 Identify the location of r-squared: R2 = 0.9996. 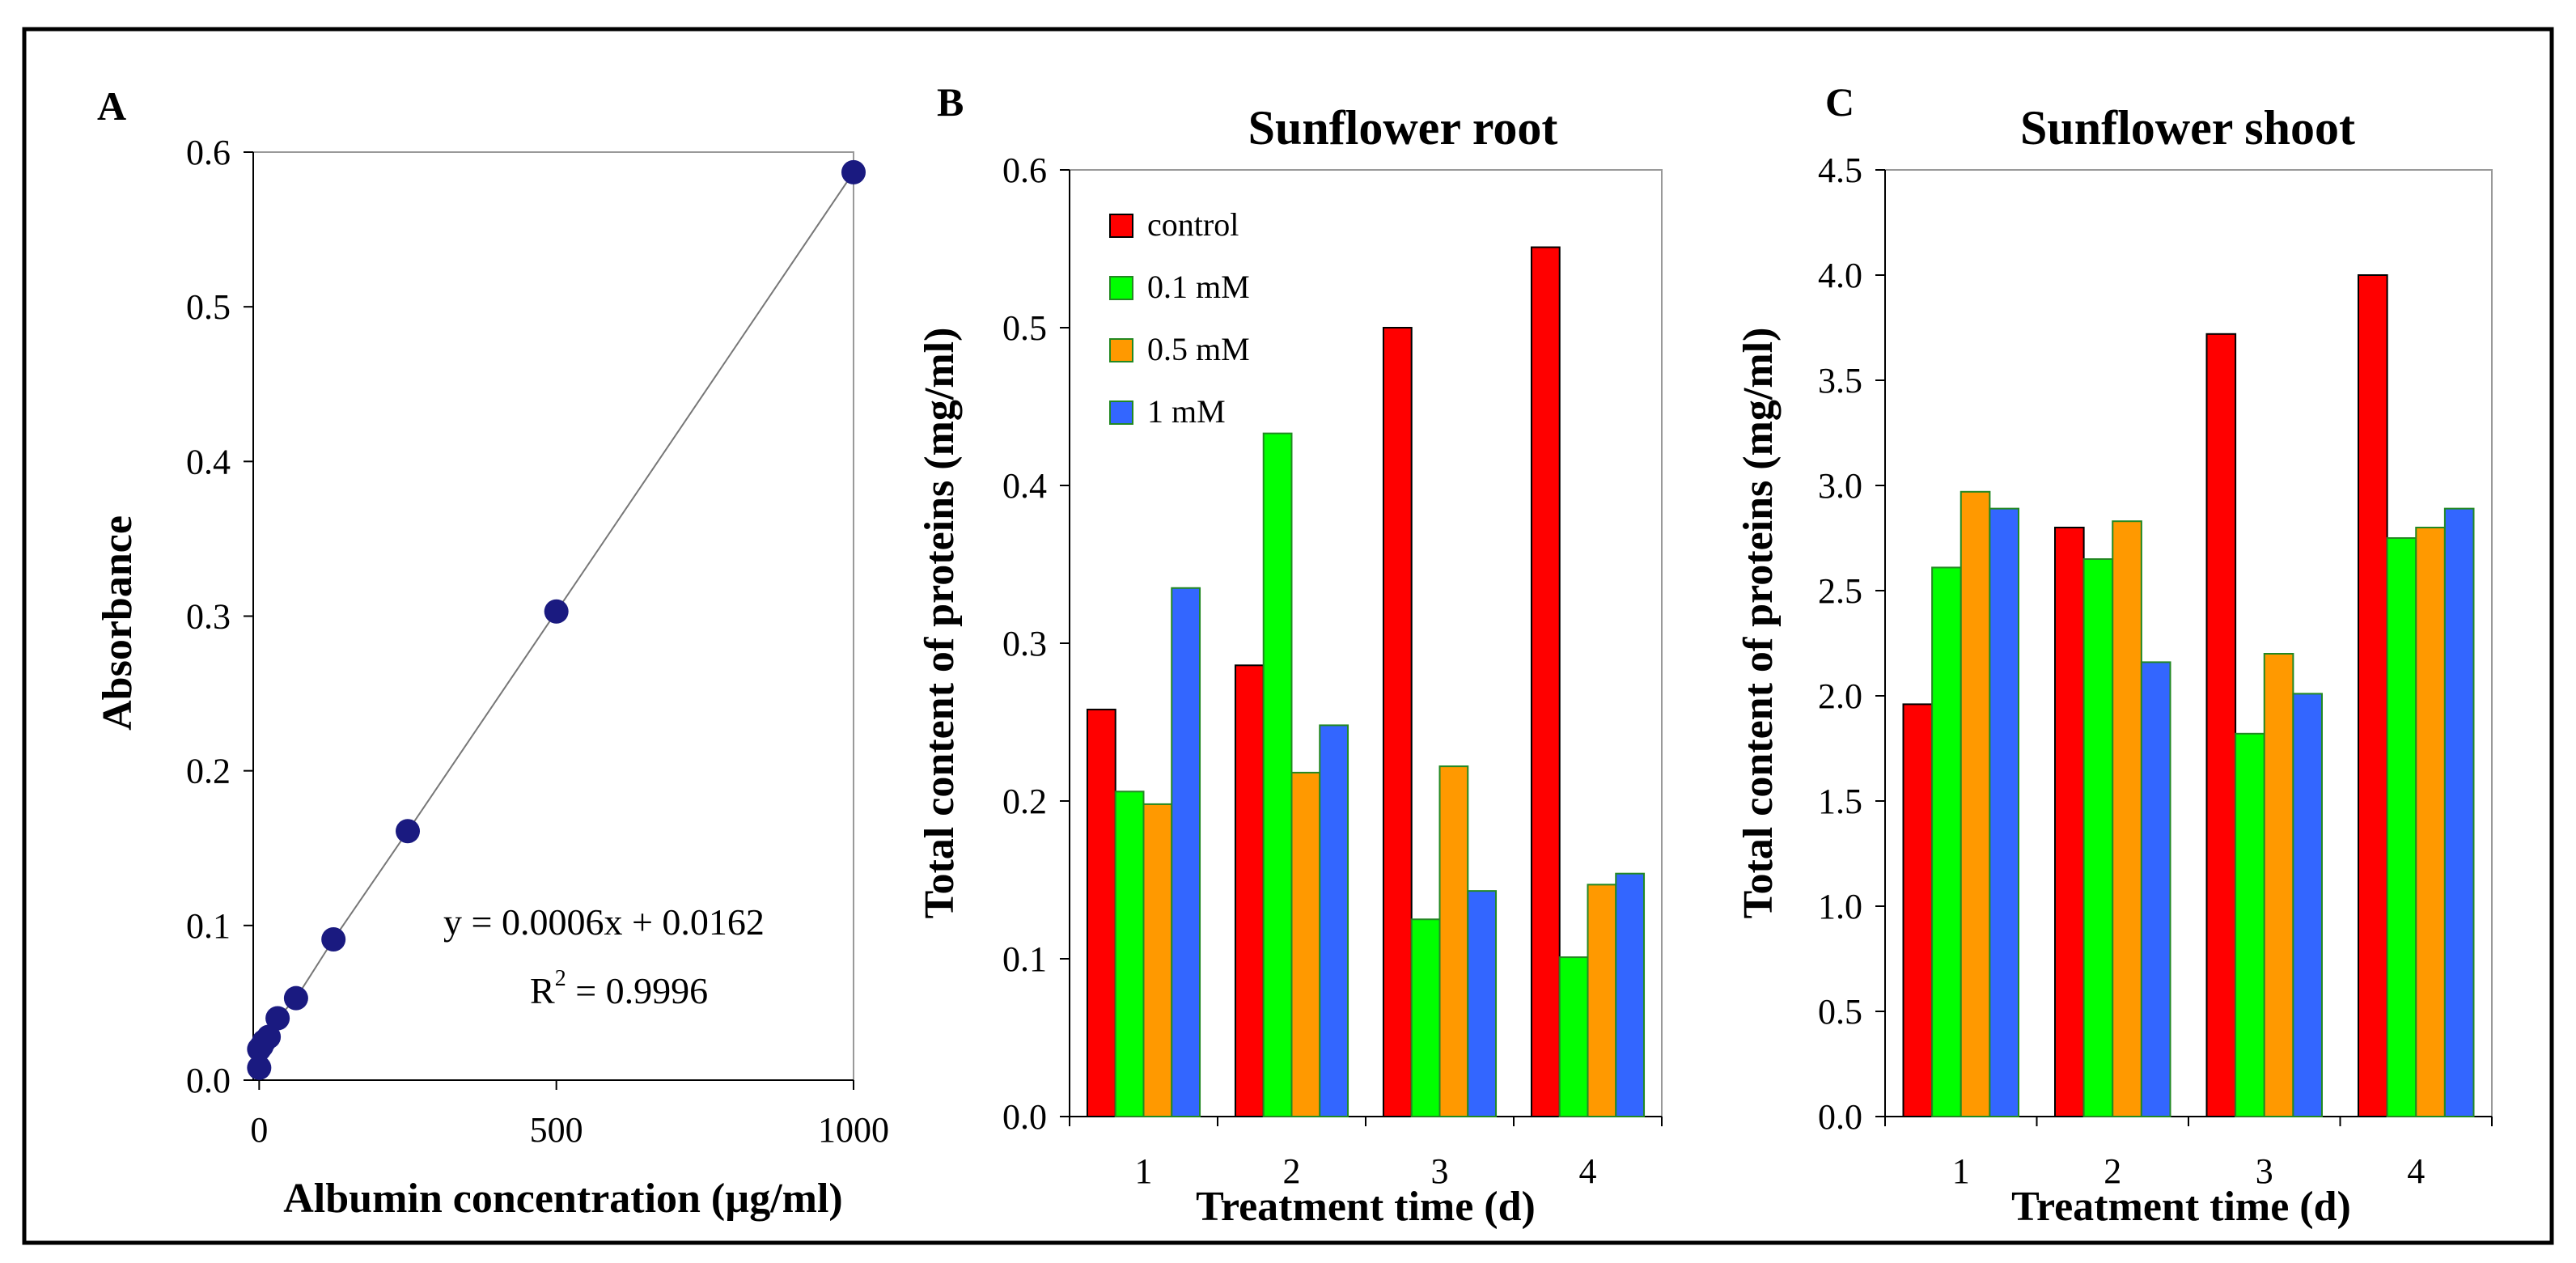
(619, 989).